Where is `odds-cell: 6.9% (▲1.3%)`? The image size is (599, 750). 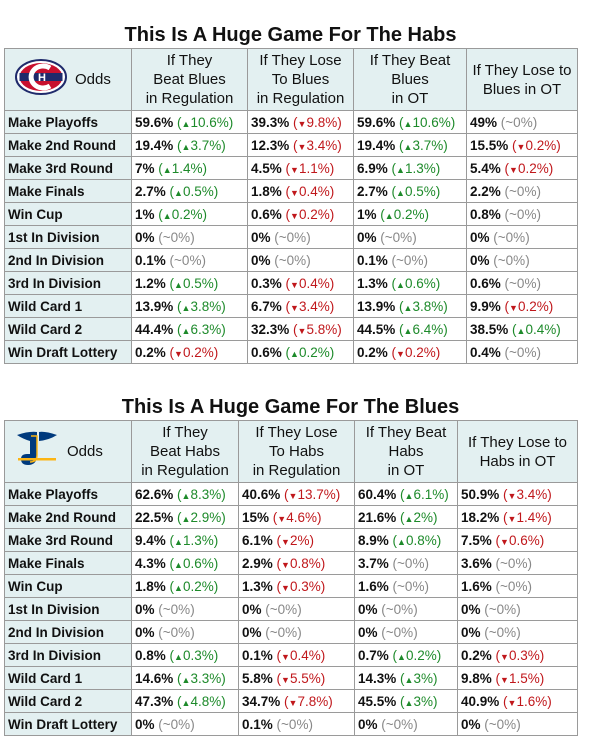
odds-cell: 6.9% (▲1.3%) is located at coordinates (410, 168).